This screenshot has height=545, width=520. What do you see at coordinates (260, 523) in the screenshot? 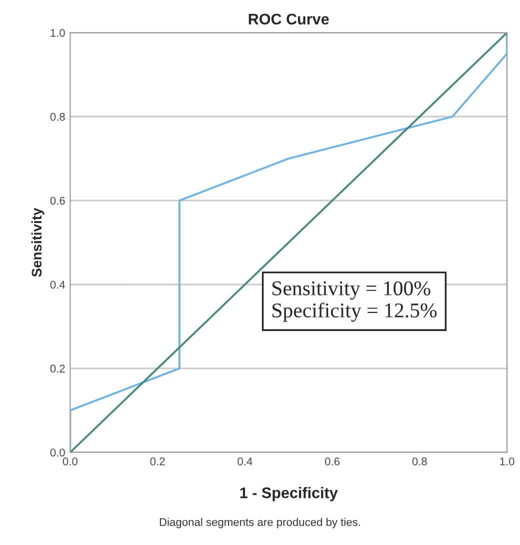
I see `text: Diagonal segments are produced by ties.` at bounding box center [260, 523].